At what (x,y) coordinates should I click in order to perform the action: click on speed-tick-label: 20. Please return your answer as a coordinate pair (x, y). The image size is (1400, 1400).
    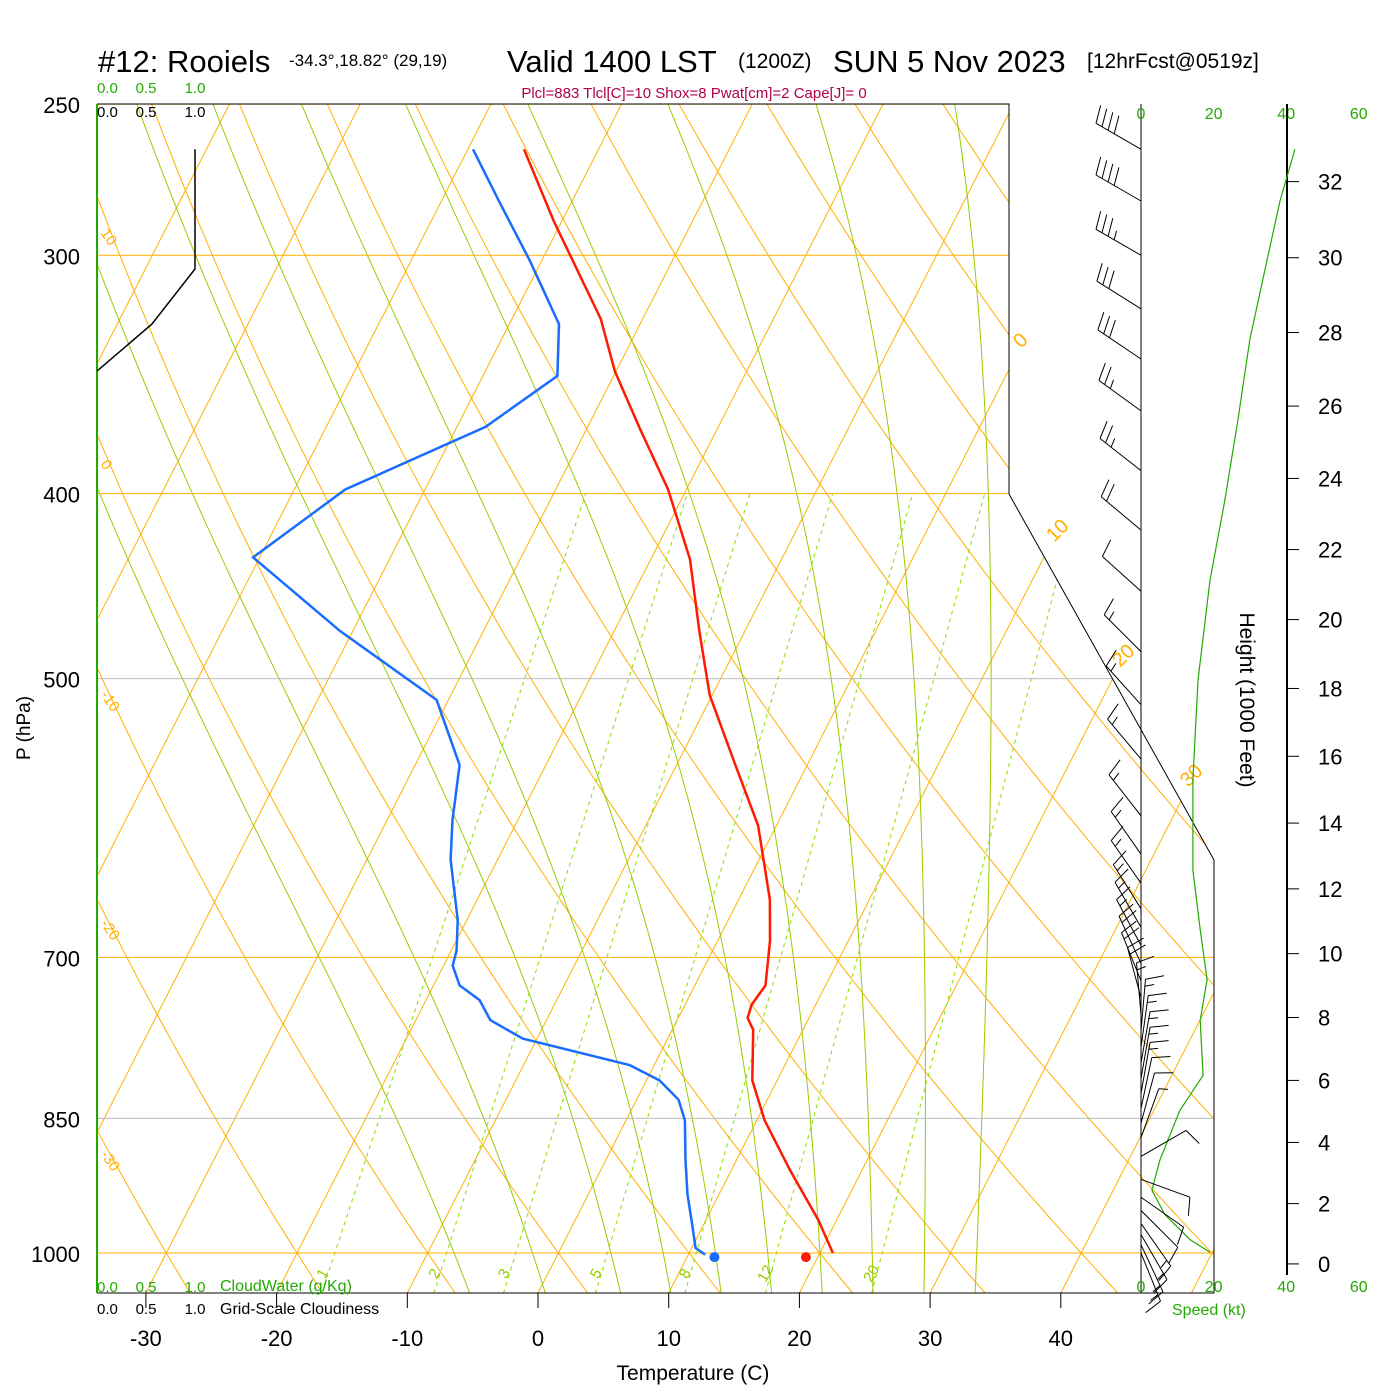
    Looking at the image, I should click on (1214, 114).